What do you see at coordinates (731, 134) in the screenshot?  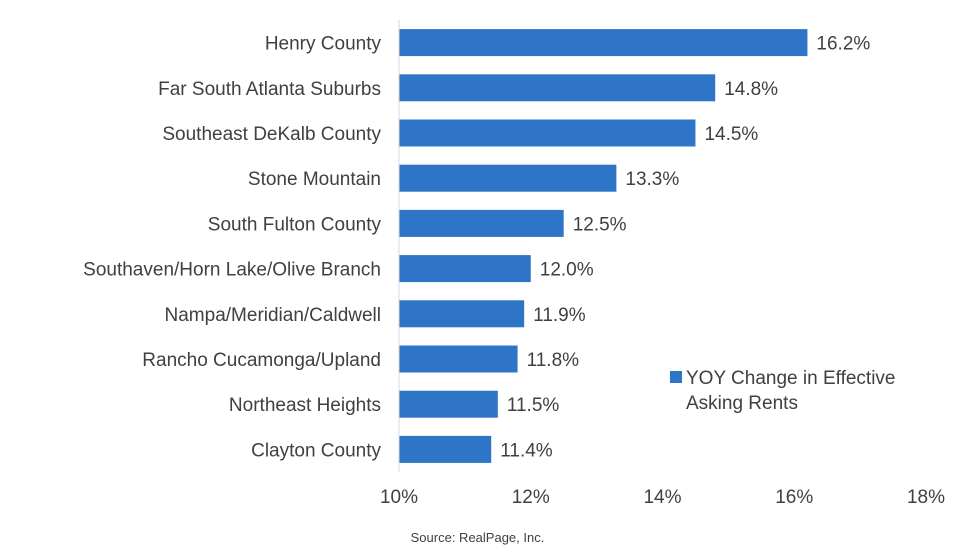 I see `data-label: 14.5%` at bounding box center [731, 134].